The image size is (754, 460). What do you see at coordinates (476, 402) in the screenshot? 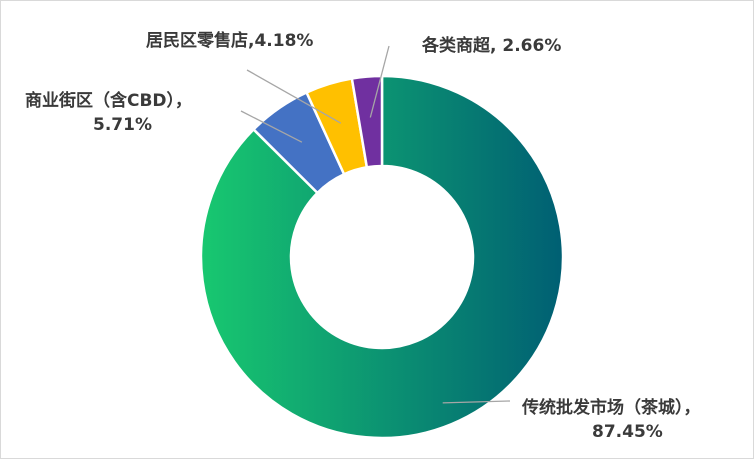
I see `leader-traditional-market` at bounding box center [476, 402].